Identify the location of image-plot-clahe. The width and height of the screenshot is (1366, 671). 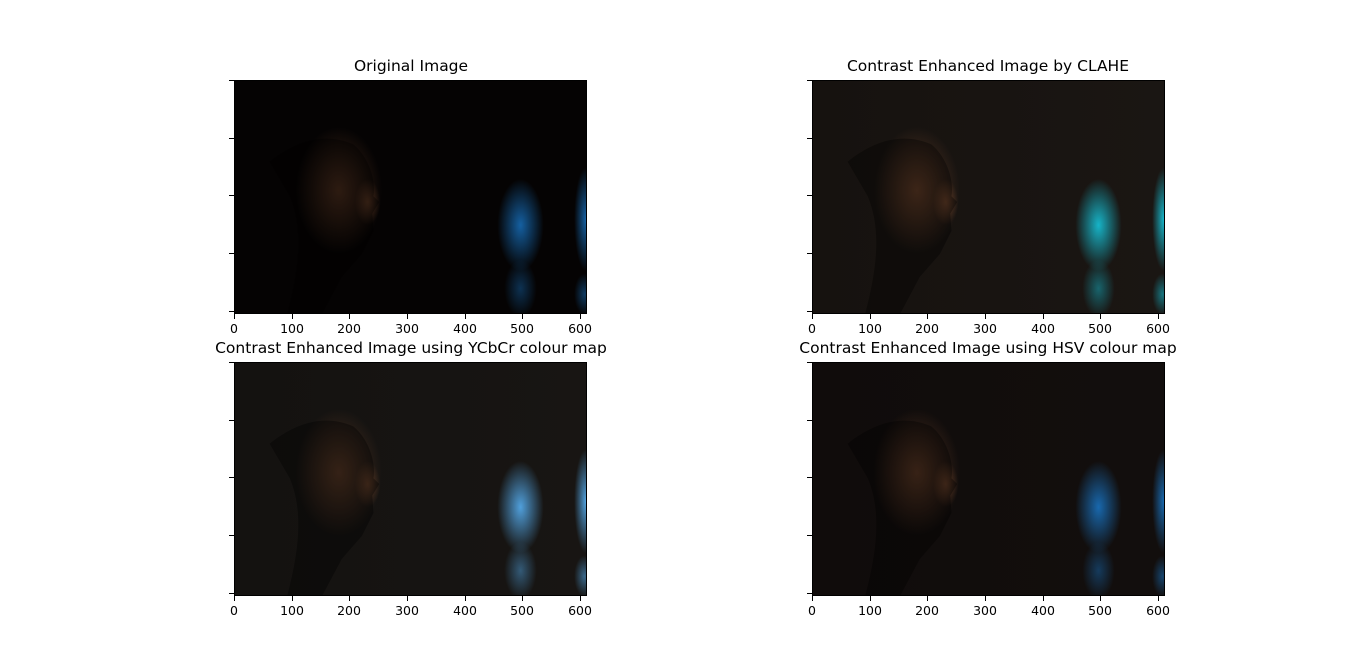
(988, 197).